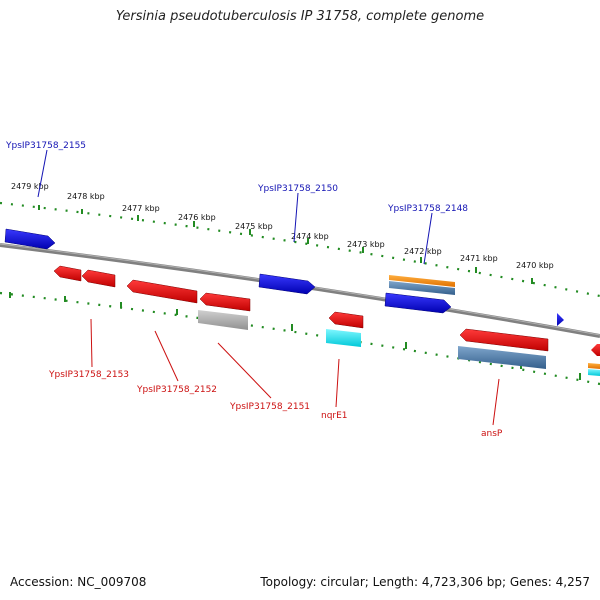 This screenshot has width=600, height=600. Describe the element at coordinates (310, 236) in the screenshot. I see `ruler-label: 2474 kbp` at that location.